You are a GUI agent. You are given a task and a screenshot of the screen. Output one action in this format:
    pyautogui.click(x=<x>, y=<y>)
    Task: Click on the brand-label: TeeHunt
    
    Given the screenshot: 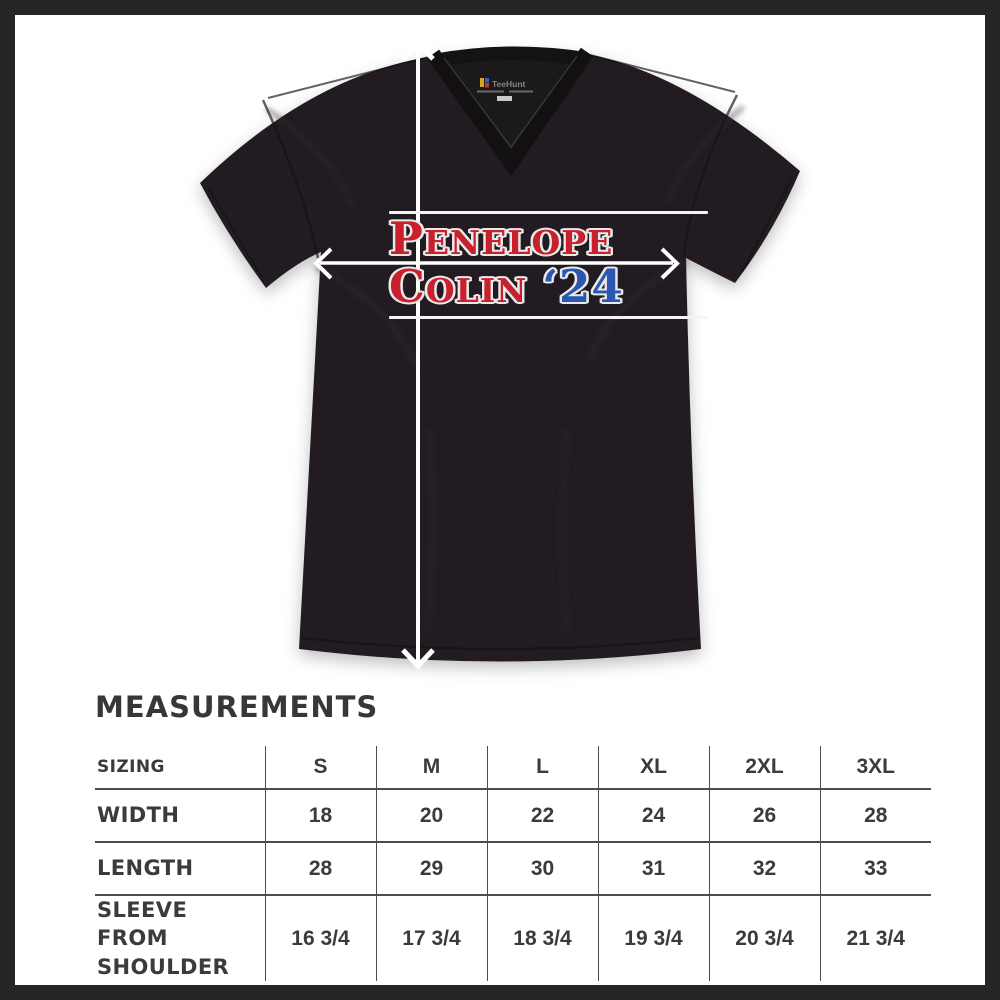 What is the action you would take?
    pyautogui.click(x=505, y=89)
    